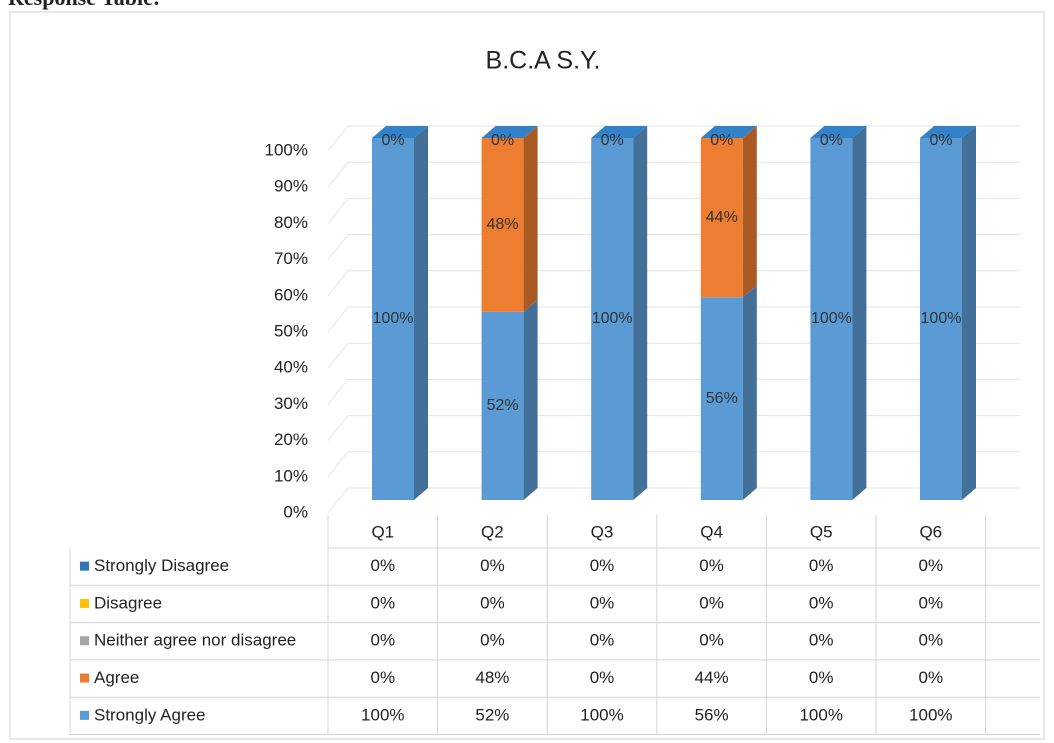  What do you see at coordinates (291, 367) in the screenshot?
I see `y-tick-label: 40%` at bounding box center [291, 367].